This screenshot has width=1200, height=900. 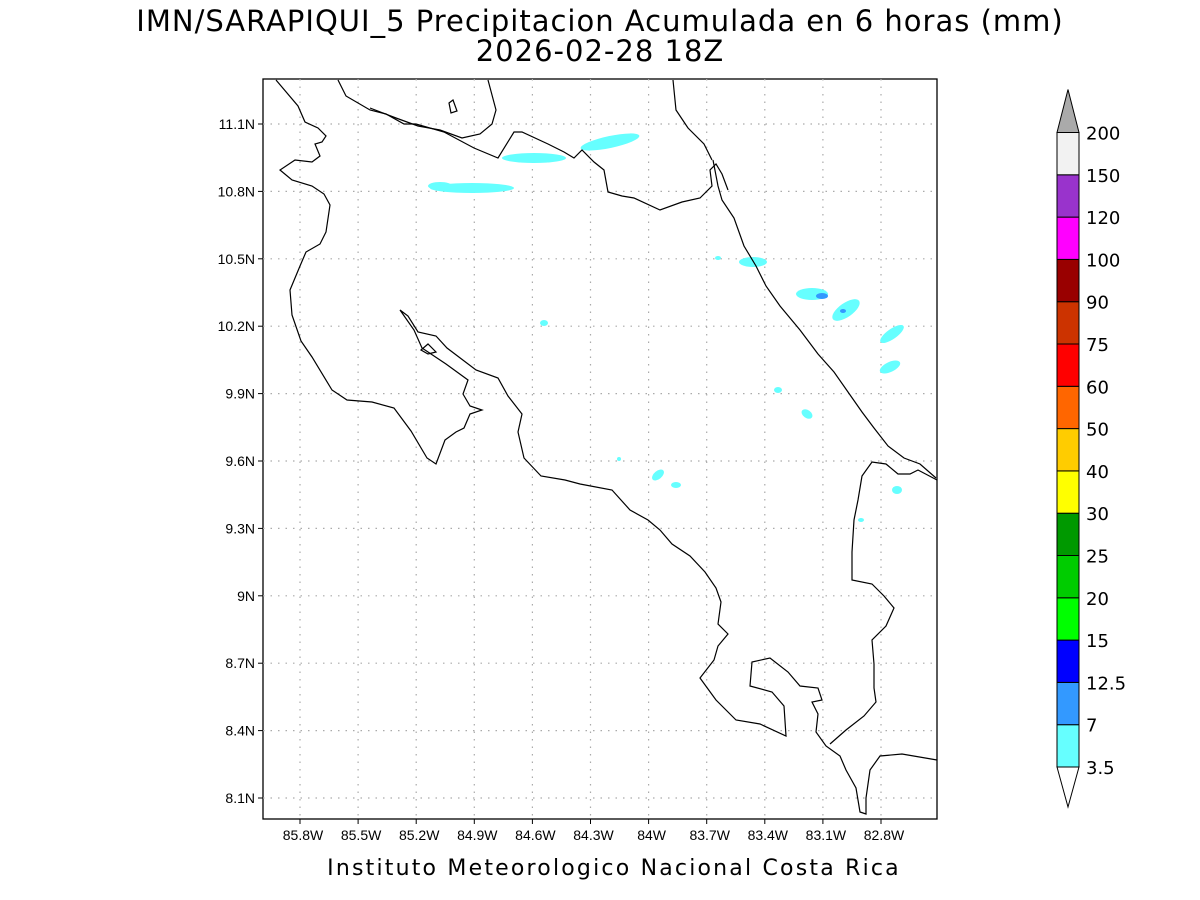 What do you see at coordinates (1103, 176) in the screenshot?
I see `colorbar-label: 150` at bounding box center [1103, 176].